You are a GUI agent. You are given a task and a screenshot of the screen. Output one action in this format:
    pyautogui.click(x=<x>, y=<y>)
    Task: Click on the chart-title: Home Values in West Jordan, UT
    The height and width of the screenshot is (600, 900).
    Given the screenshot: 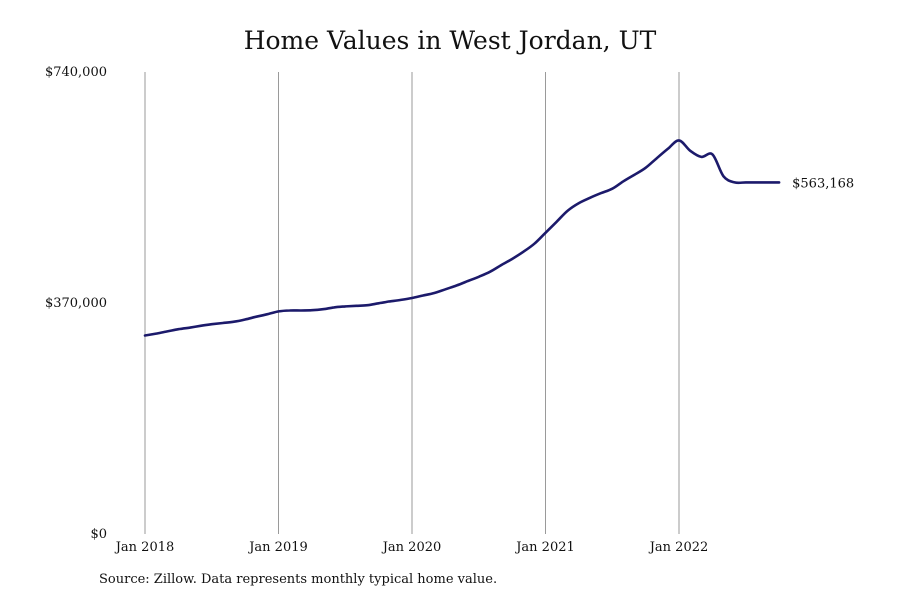 What is the action you would take?
    pyautogui.click(x=450, y=40)
    